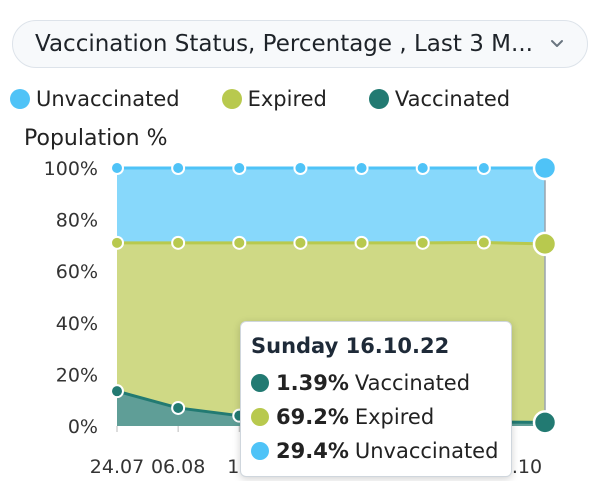 The image size is (600, 481). What do you see at coordinates (378, 99) in the screenshot?
I see `legend-dot-vaccinated` at bounding box center [378, 99].